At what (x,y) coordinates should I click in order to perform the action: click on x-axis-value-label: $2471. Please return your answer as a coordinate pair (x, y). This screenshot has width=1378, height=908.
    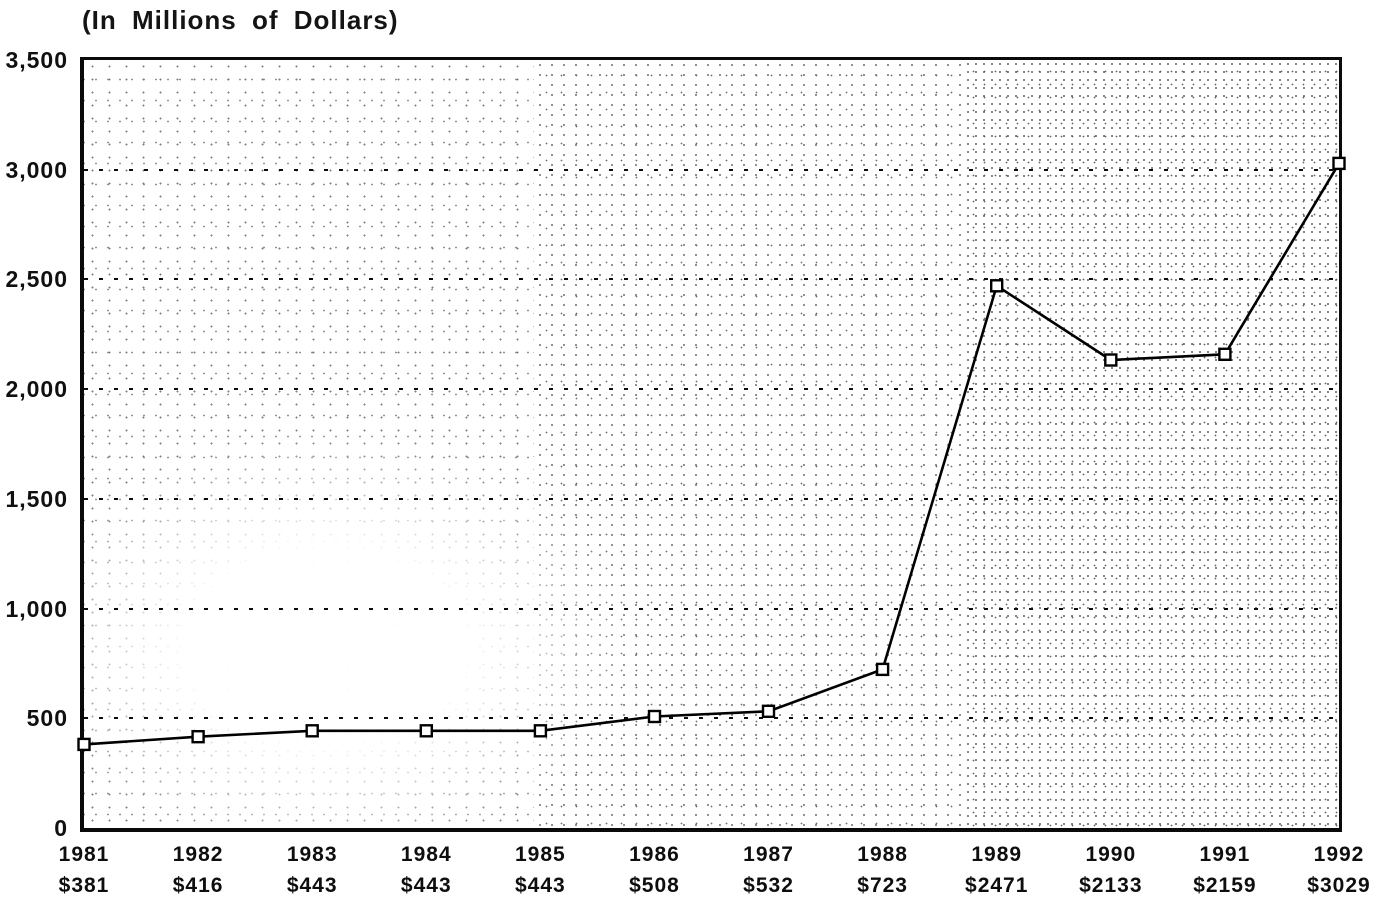
    Looking at the image, I should click on (997, 885).